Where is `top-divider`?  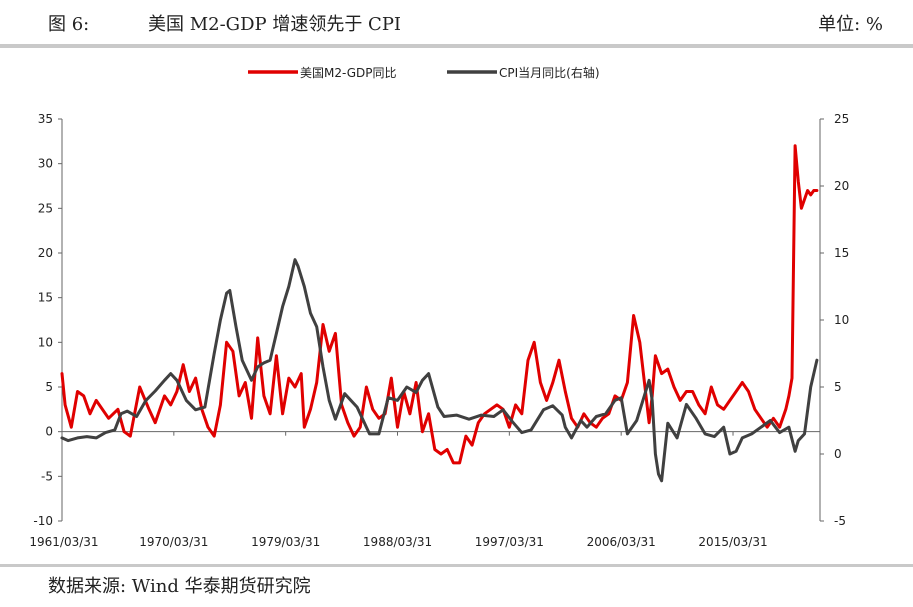 top-divider is located at coordinates (456, 46).